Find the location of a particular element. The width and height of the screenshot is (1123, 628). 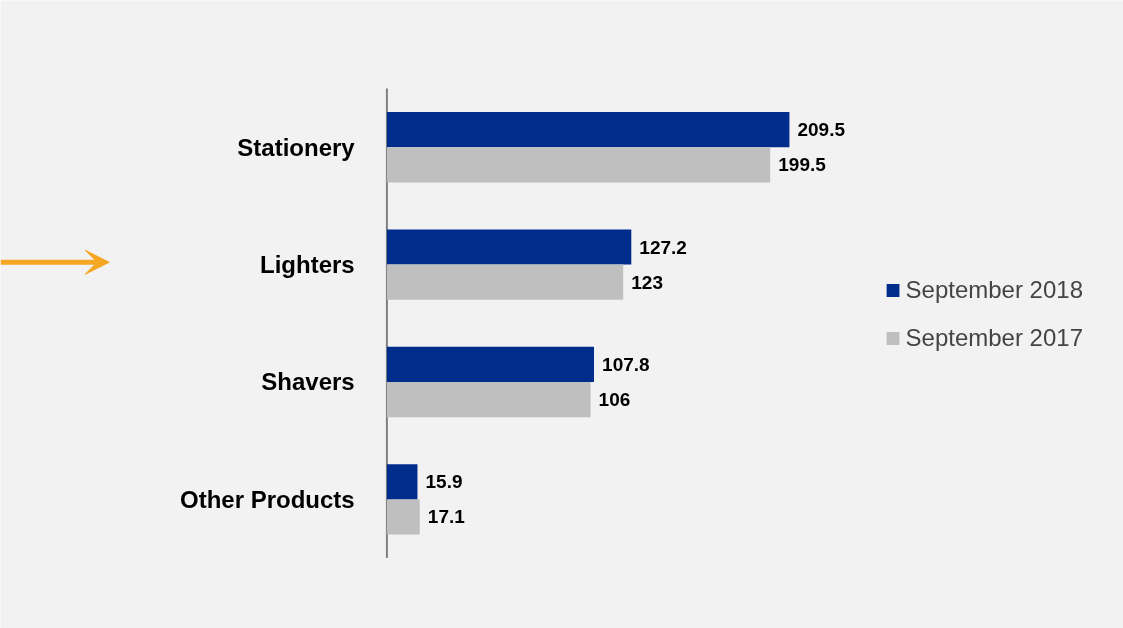

y-tick-label: Other Products is located at coordinates (267, 499).